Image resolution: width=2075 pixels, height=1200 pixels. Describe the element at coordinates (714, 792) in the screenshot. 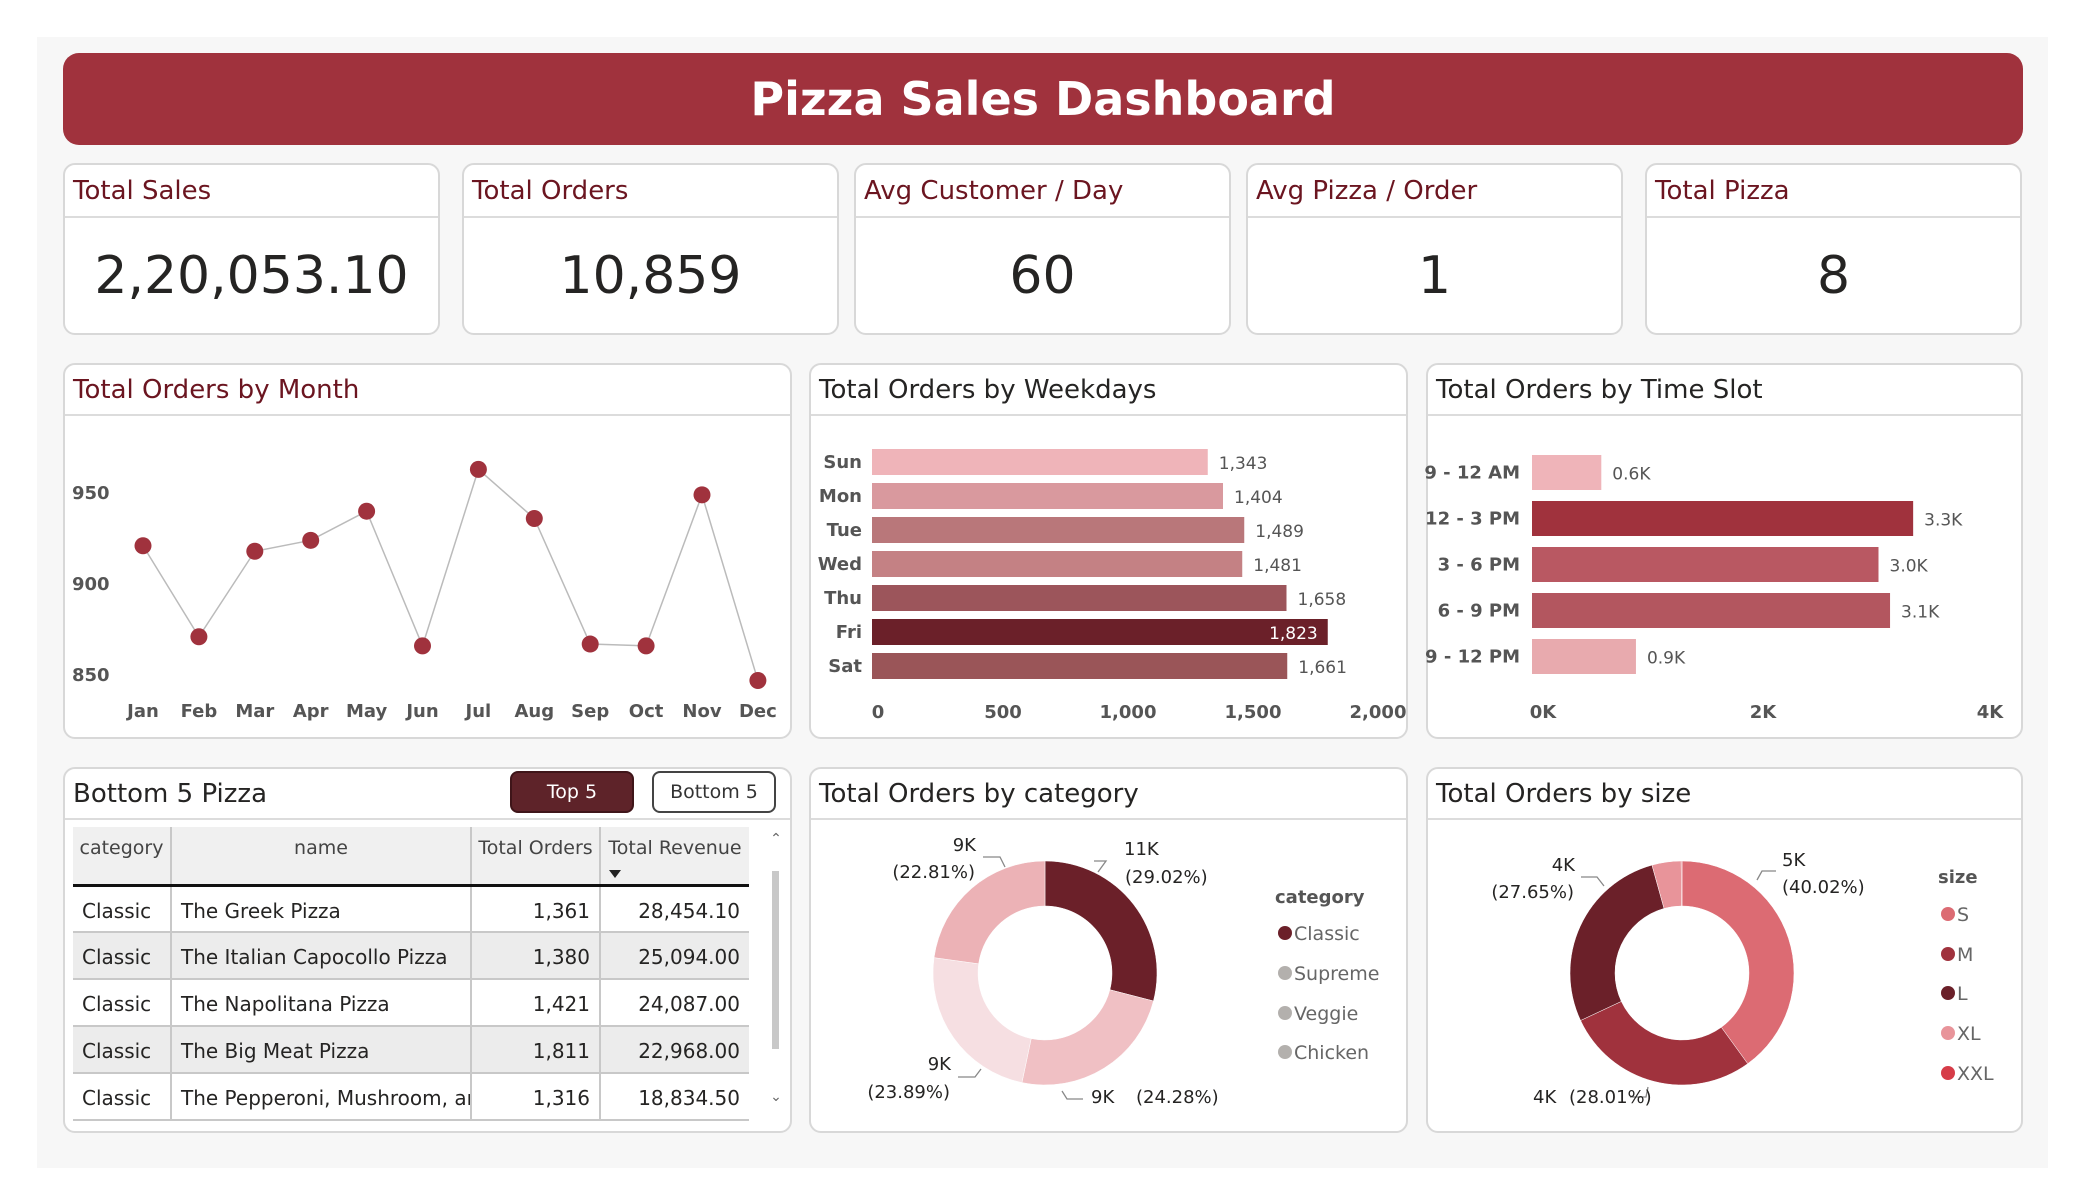

I see `bottom-5-button: Bottom 5` at that location.